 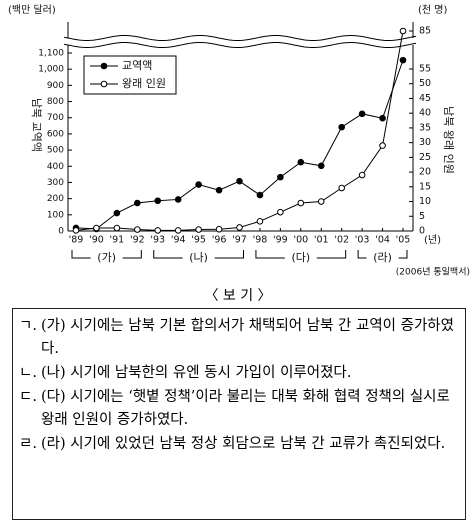 What do you see at coordinates (51, 54) in the screenshot?
I see `y-tick-label: 1,100` at bounding box center [51, 54].